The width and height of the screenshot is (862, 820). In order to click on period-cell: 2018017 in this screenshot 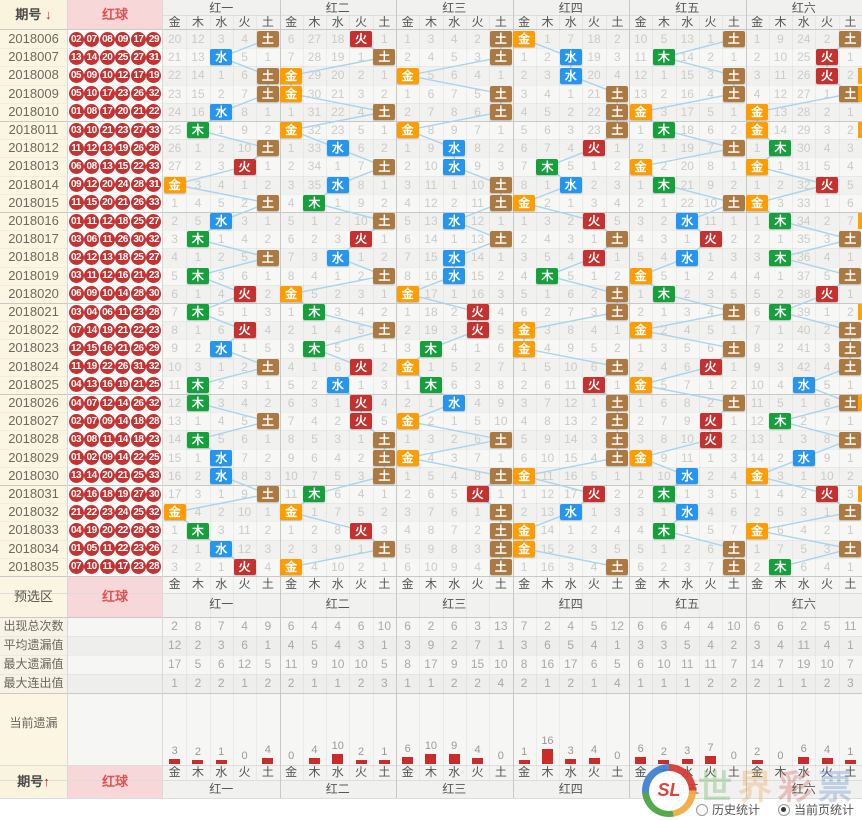, I will do `click(33, 239)`.